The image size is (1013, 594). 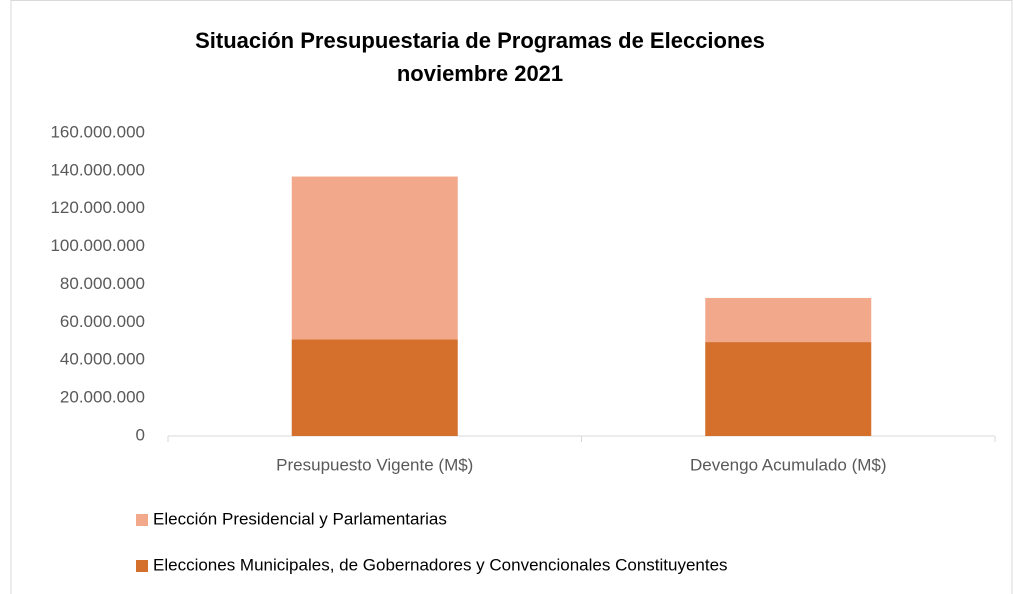 I want to click on y-tick-label: 0, so click(x=140, y=434).